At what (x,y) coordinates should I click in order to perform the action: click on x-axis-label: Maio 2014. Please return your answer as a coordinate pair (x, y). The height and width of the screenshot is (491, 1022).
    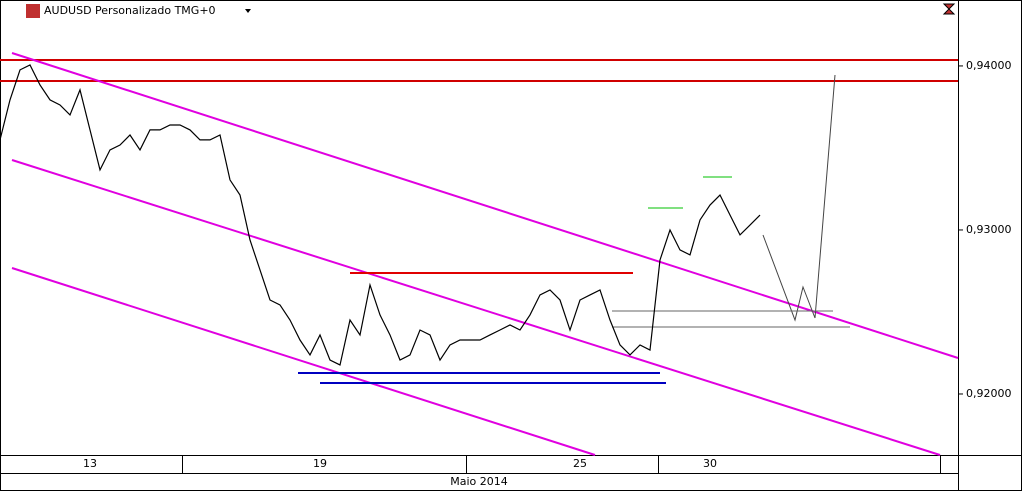
    Looking at the image, I should click on (479, 481).